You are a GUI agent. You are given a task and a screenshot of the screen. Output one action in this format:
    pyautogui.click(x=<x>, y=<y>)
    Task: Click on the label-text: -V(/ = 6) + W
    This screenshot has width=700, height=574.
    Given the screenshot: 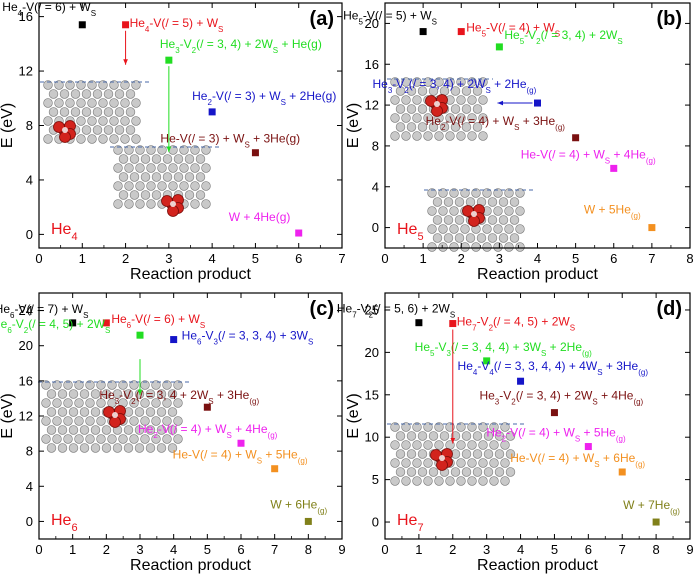 What is the action you would take?
    pyautogui.click(x=56, y=7)
    